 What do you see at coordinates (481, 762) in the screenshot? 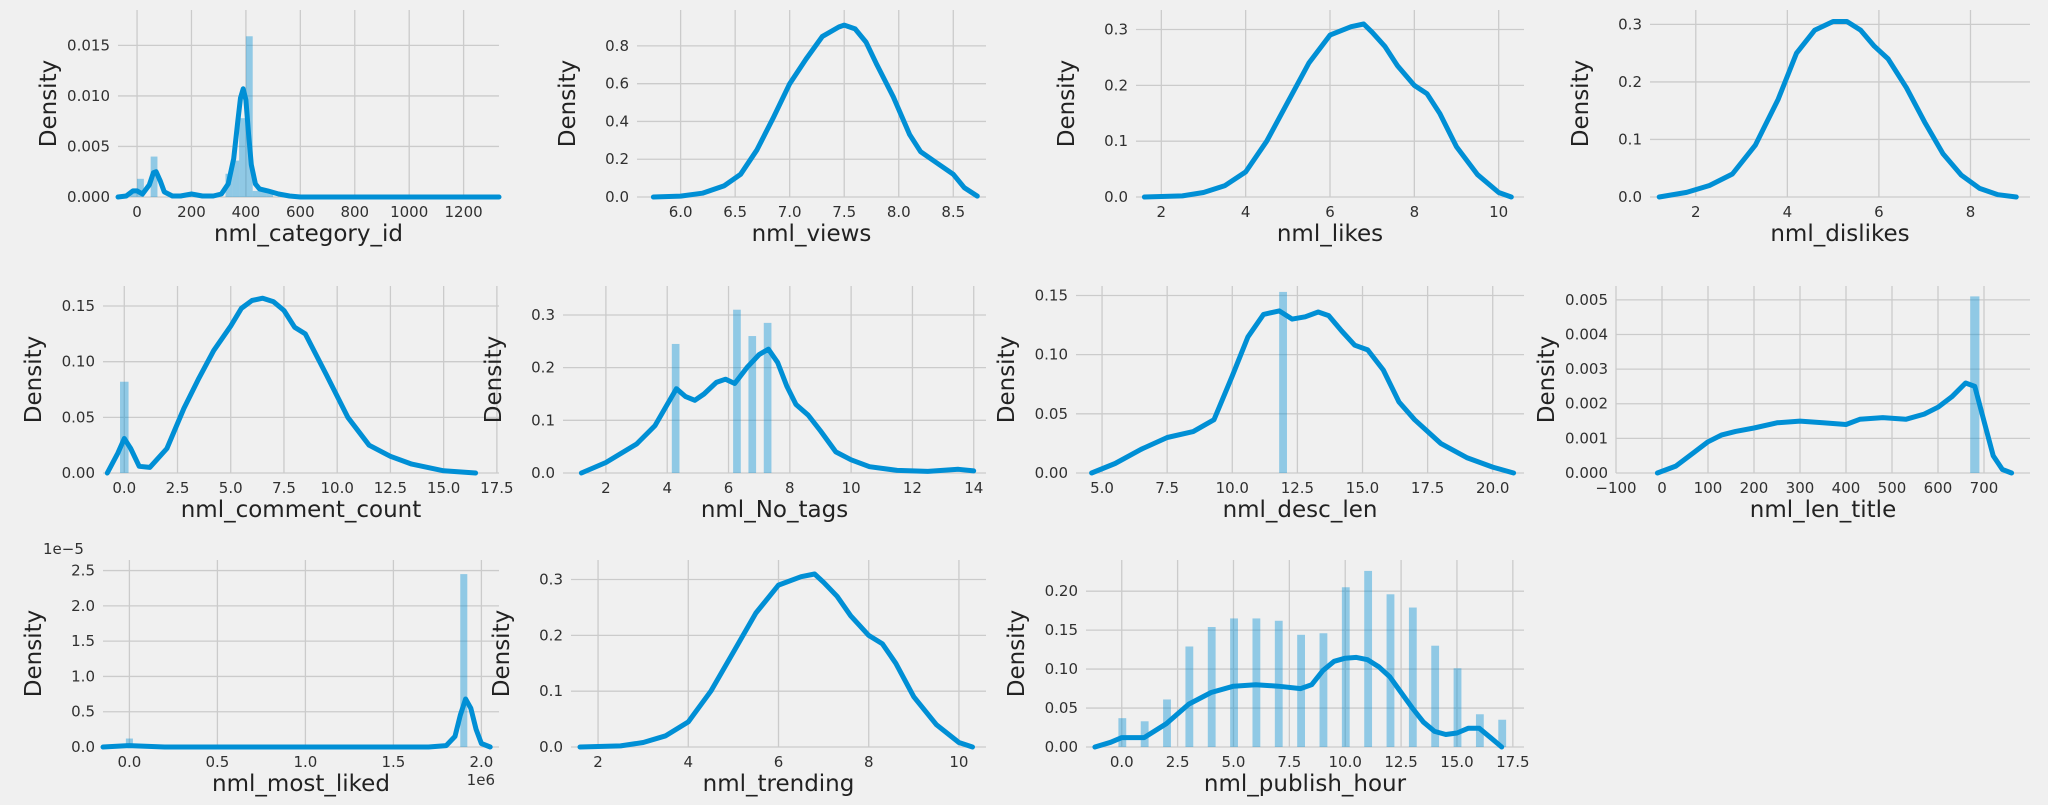
I see `x-tick-label: 2.0` at bounding box center [481, 762].